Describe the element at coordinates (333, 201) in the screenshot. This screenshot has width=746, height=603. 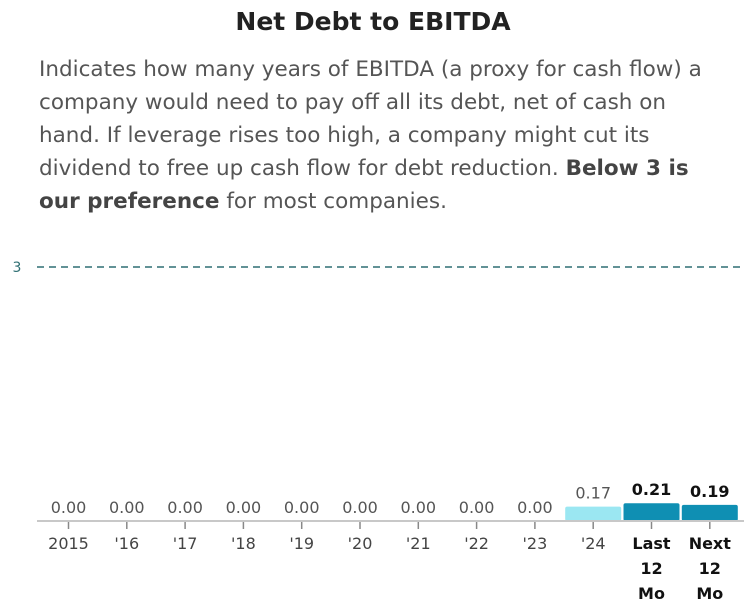
I see `description-text-after: for most companies.` at that location.